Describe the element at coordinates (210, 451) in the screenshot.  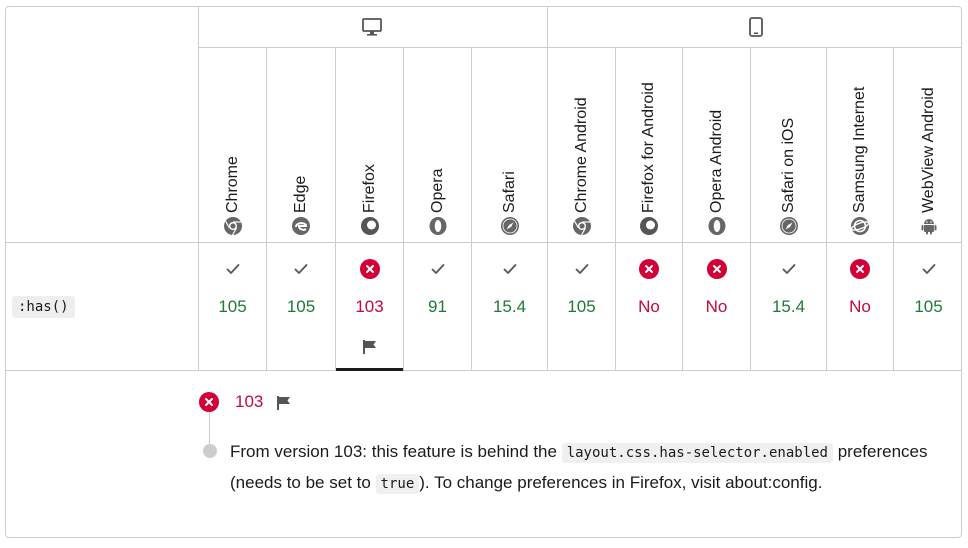
I see `timeline-dot-icon` at that location.